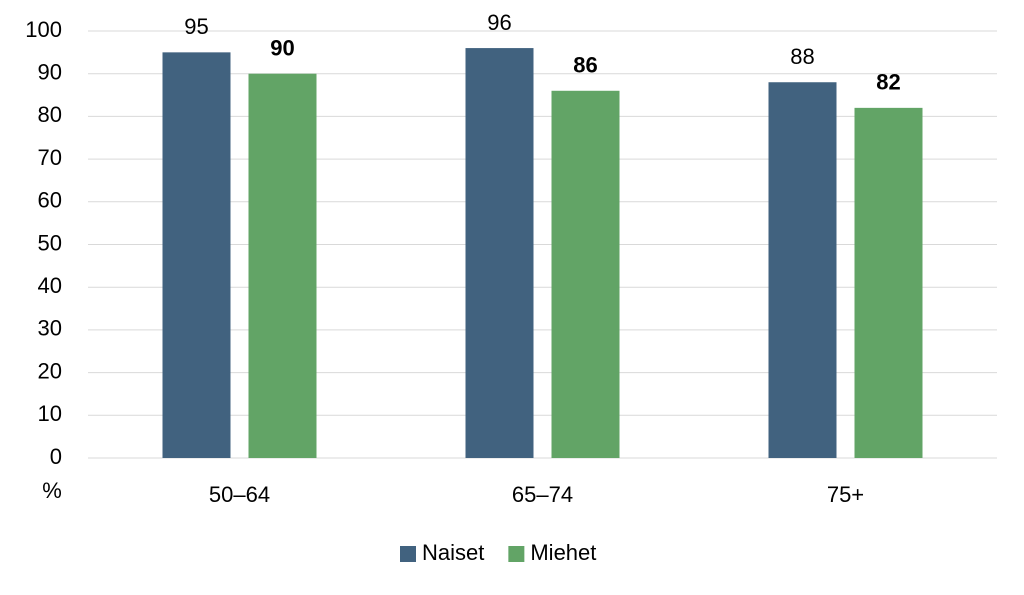 This screenshot has height=595, width=1024. What do you see at coordinates (50, 157) in the screenshot?
I see `y-tick-label: 70` at bounding box center [50, 157].